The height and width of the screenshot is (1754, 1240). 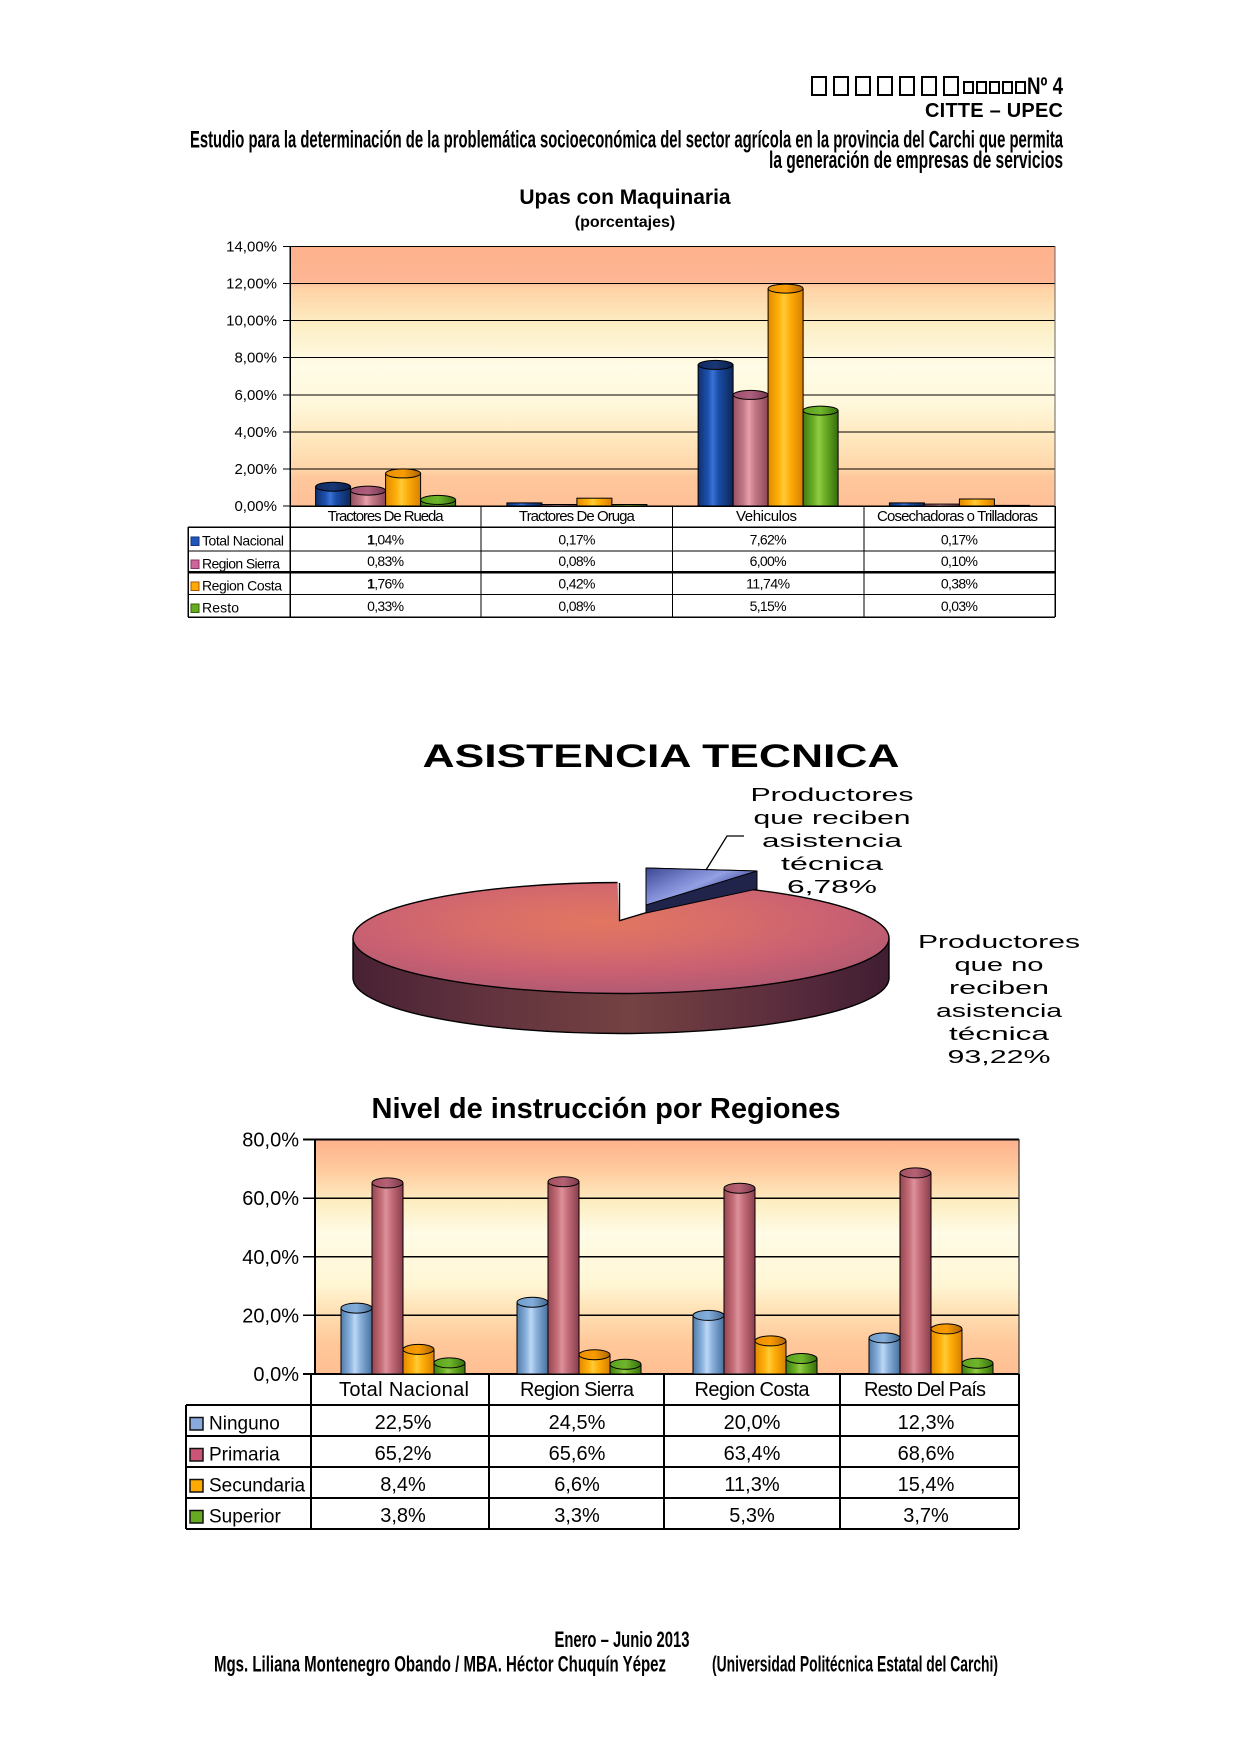 What do you see at coordinates (751, 1485) in the screenshot?
I see `svg-text: 11,3%` at bounding box center [751, 1485].